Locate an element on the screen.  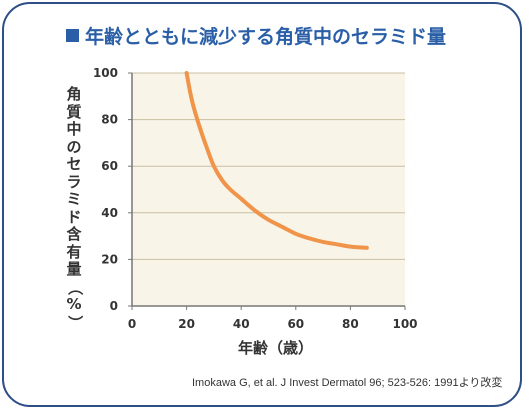
y-tick-label-80: 80 is located at coordinates (109, 120).